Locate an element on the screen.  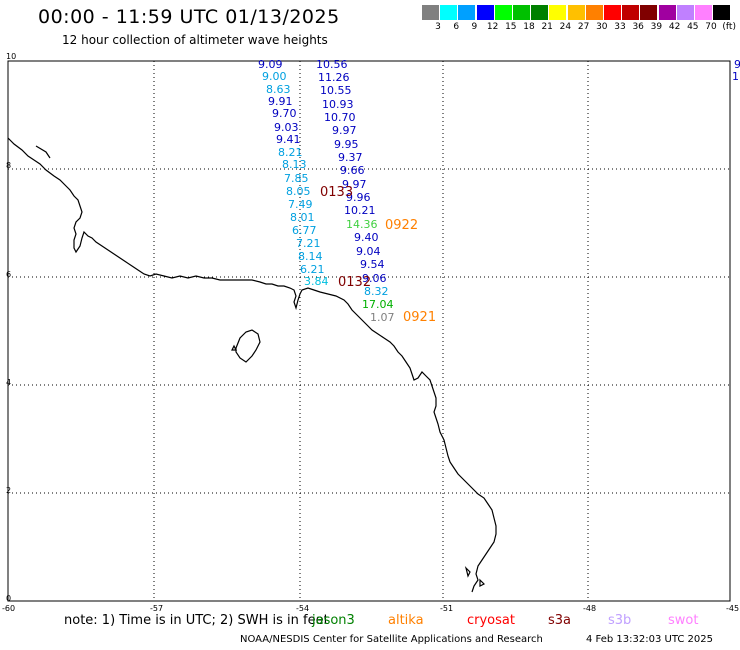
latitude-label: 4 is located at coordinates (8, 382).